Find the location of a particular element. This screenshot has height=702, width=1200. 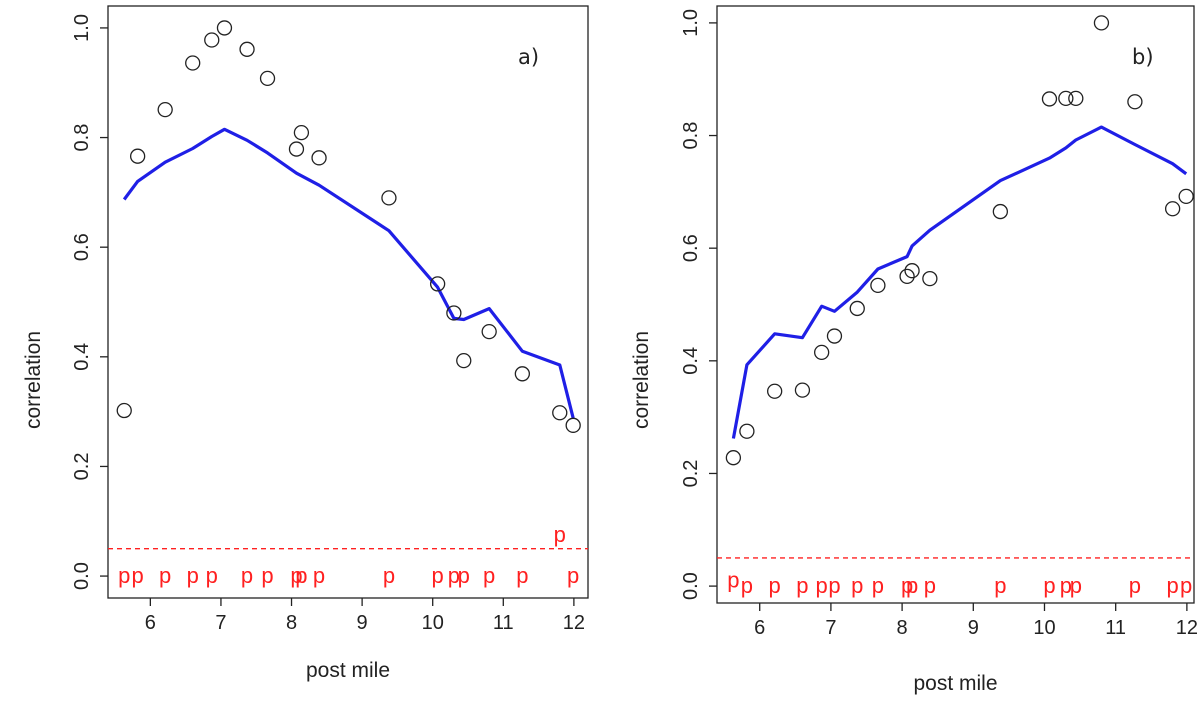

x-axis-title: post mile is located at coordinates (955, 683).